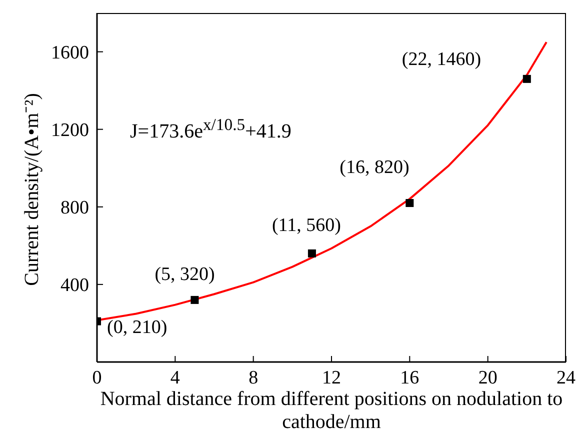 Image resolution: width=579 pixels, height=436 pixels. I want to click on y-axis-title: Current density/(A•m⁻²), so click(32, 190).